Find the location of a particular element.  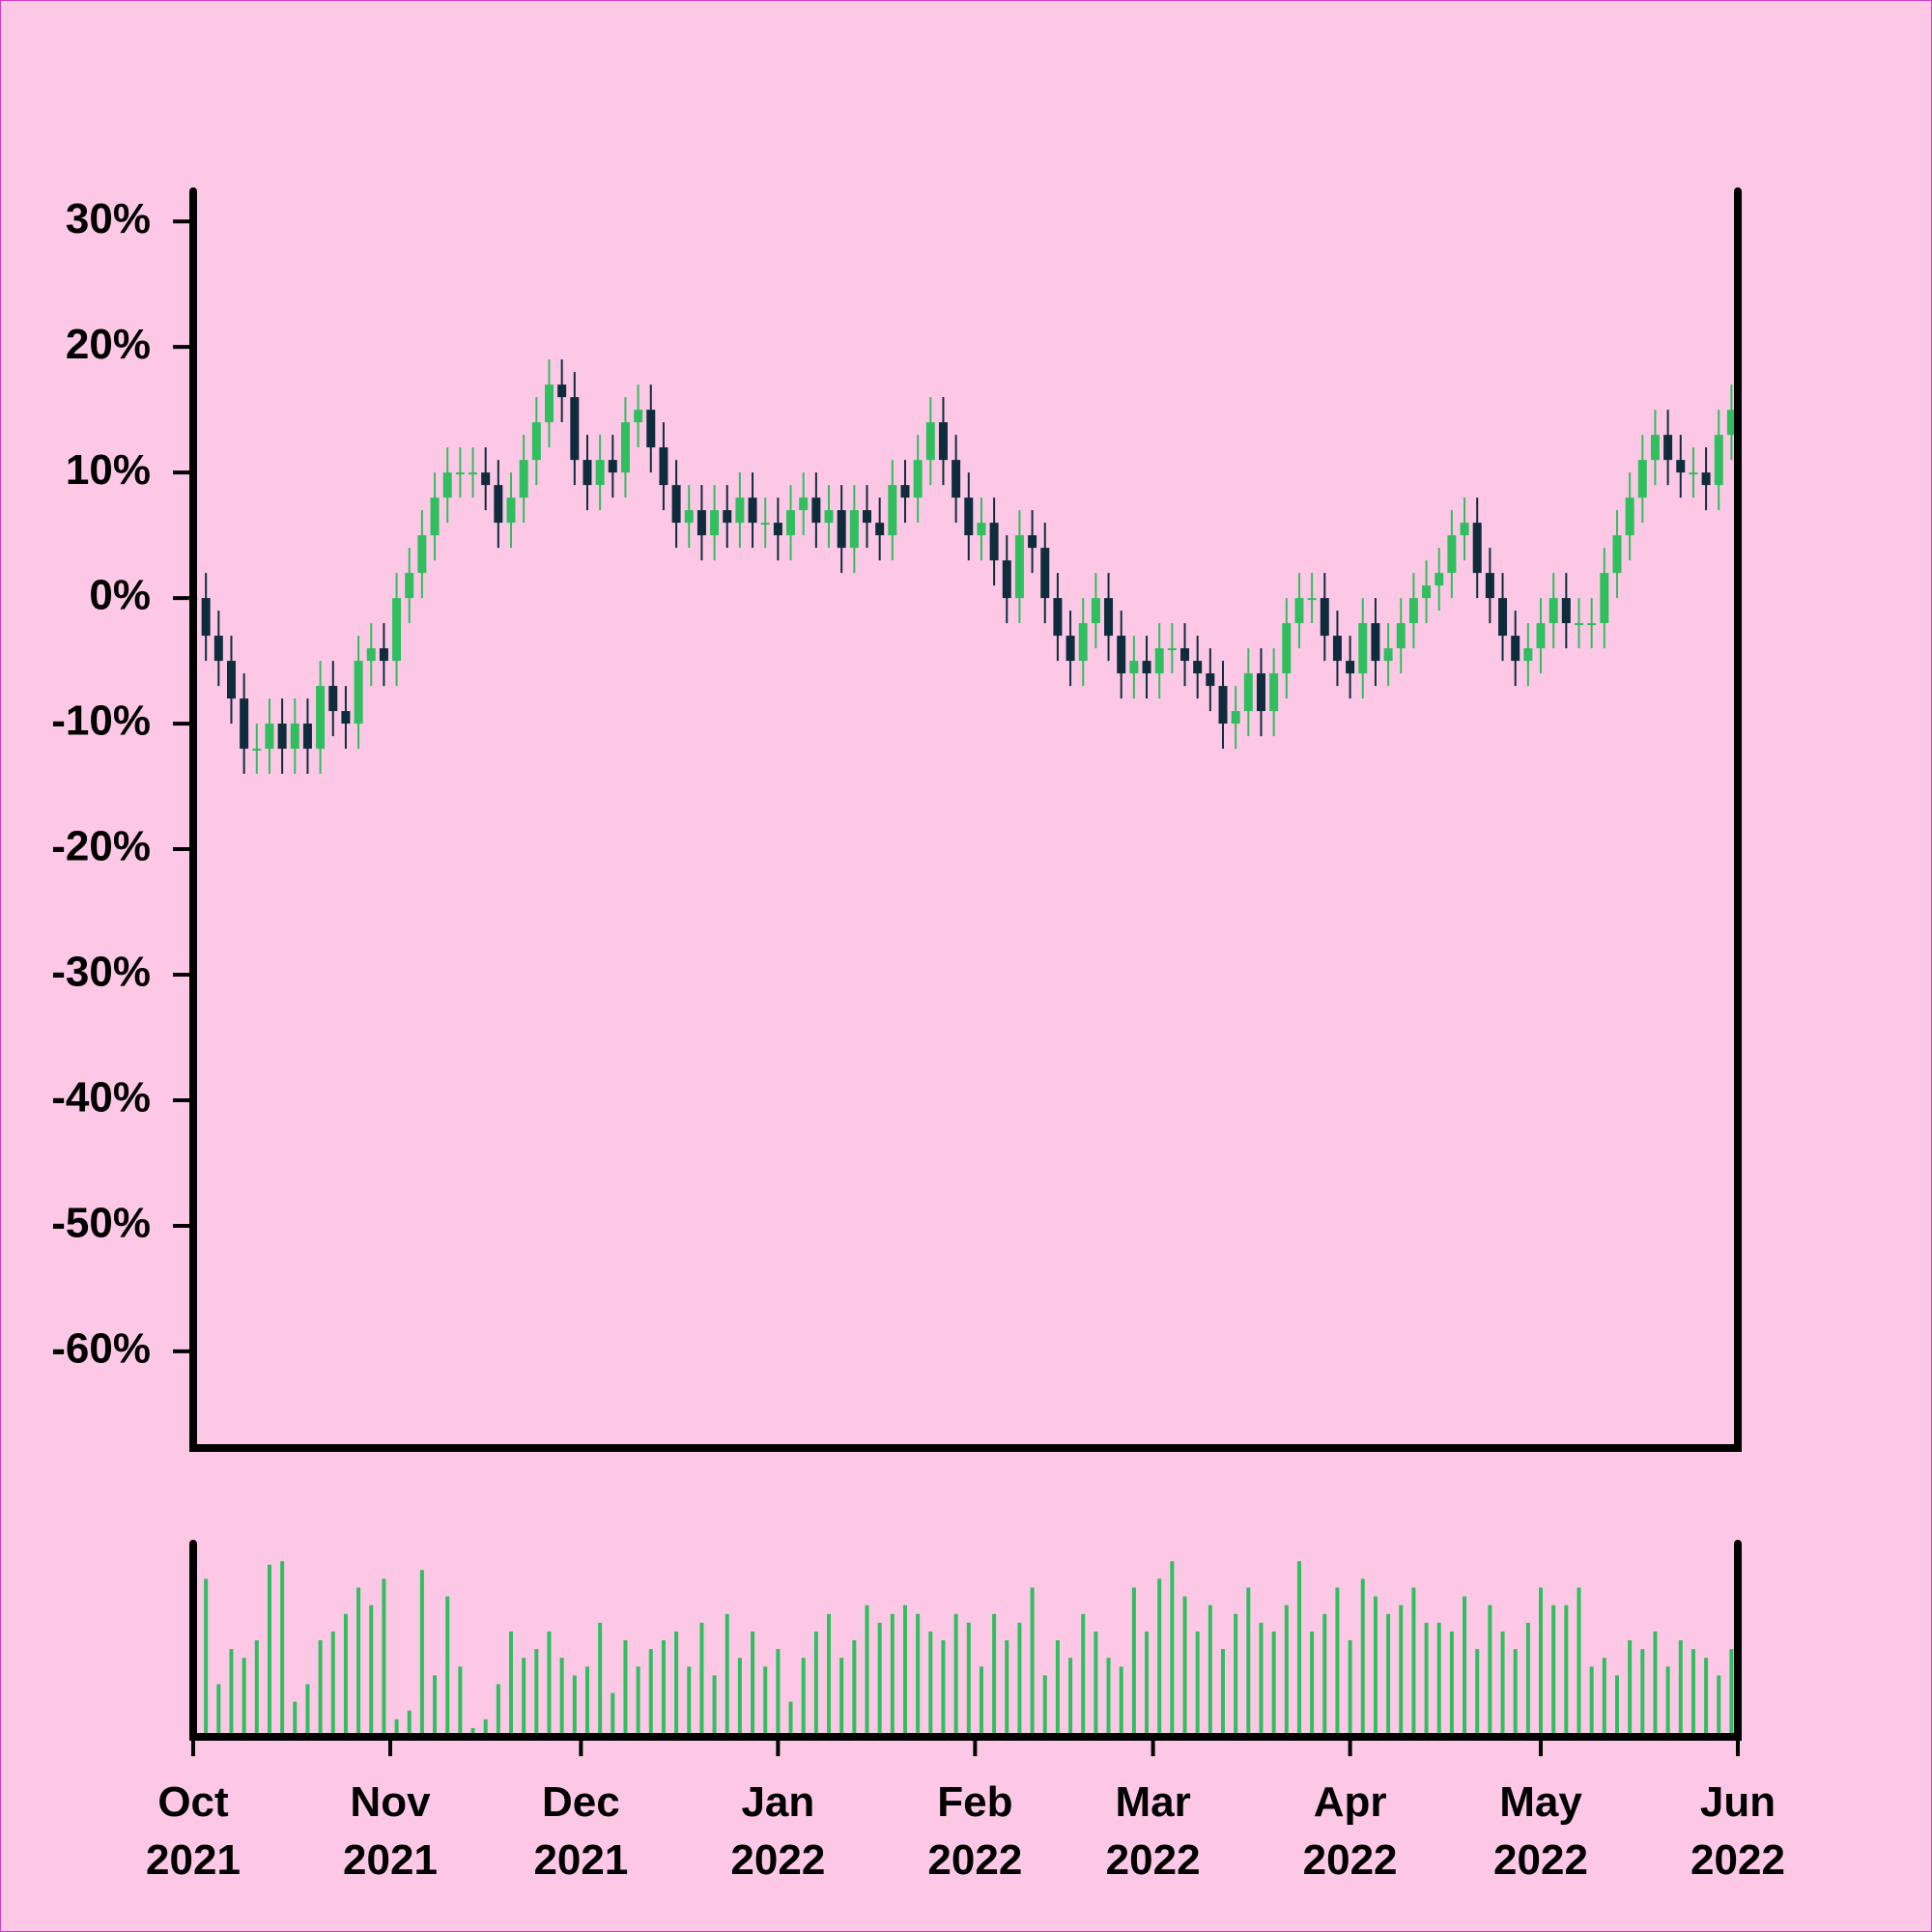

y-tick-label: -20% is located at coordinates (101, 846).